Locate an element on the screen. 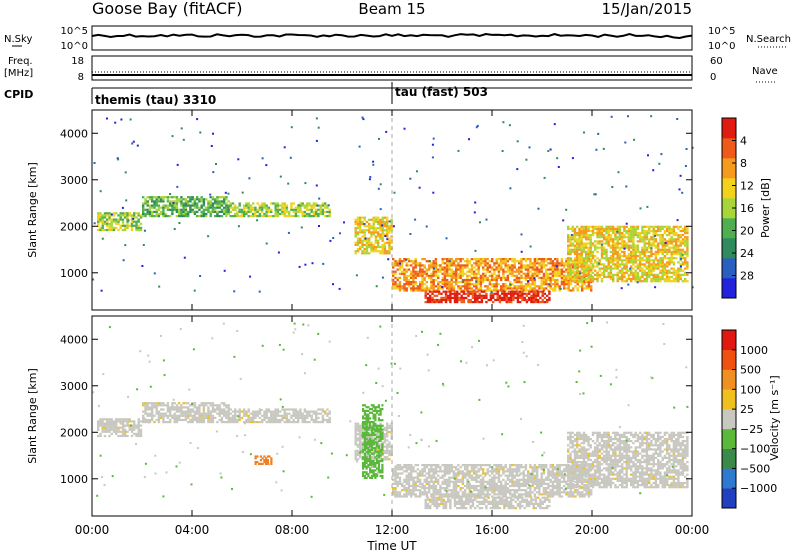  colorbar-tick-label: 24 is located at coordinates (747, 253).